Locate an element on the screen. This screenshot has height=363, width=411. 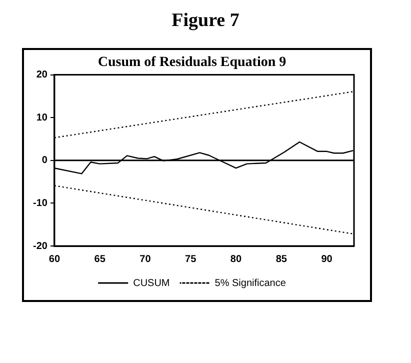
x-tick-label: 75 is located at coordinates (191, 259).